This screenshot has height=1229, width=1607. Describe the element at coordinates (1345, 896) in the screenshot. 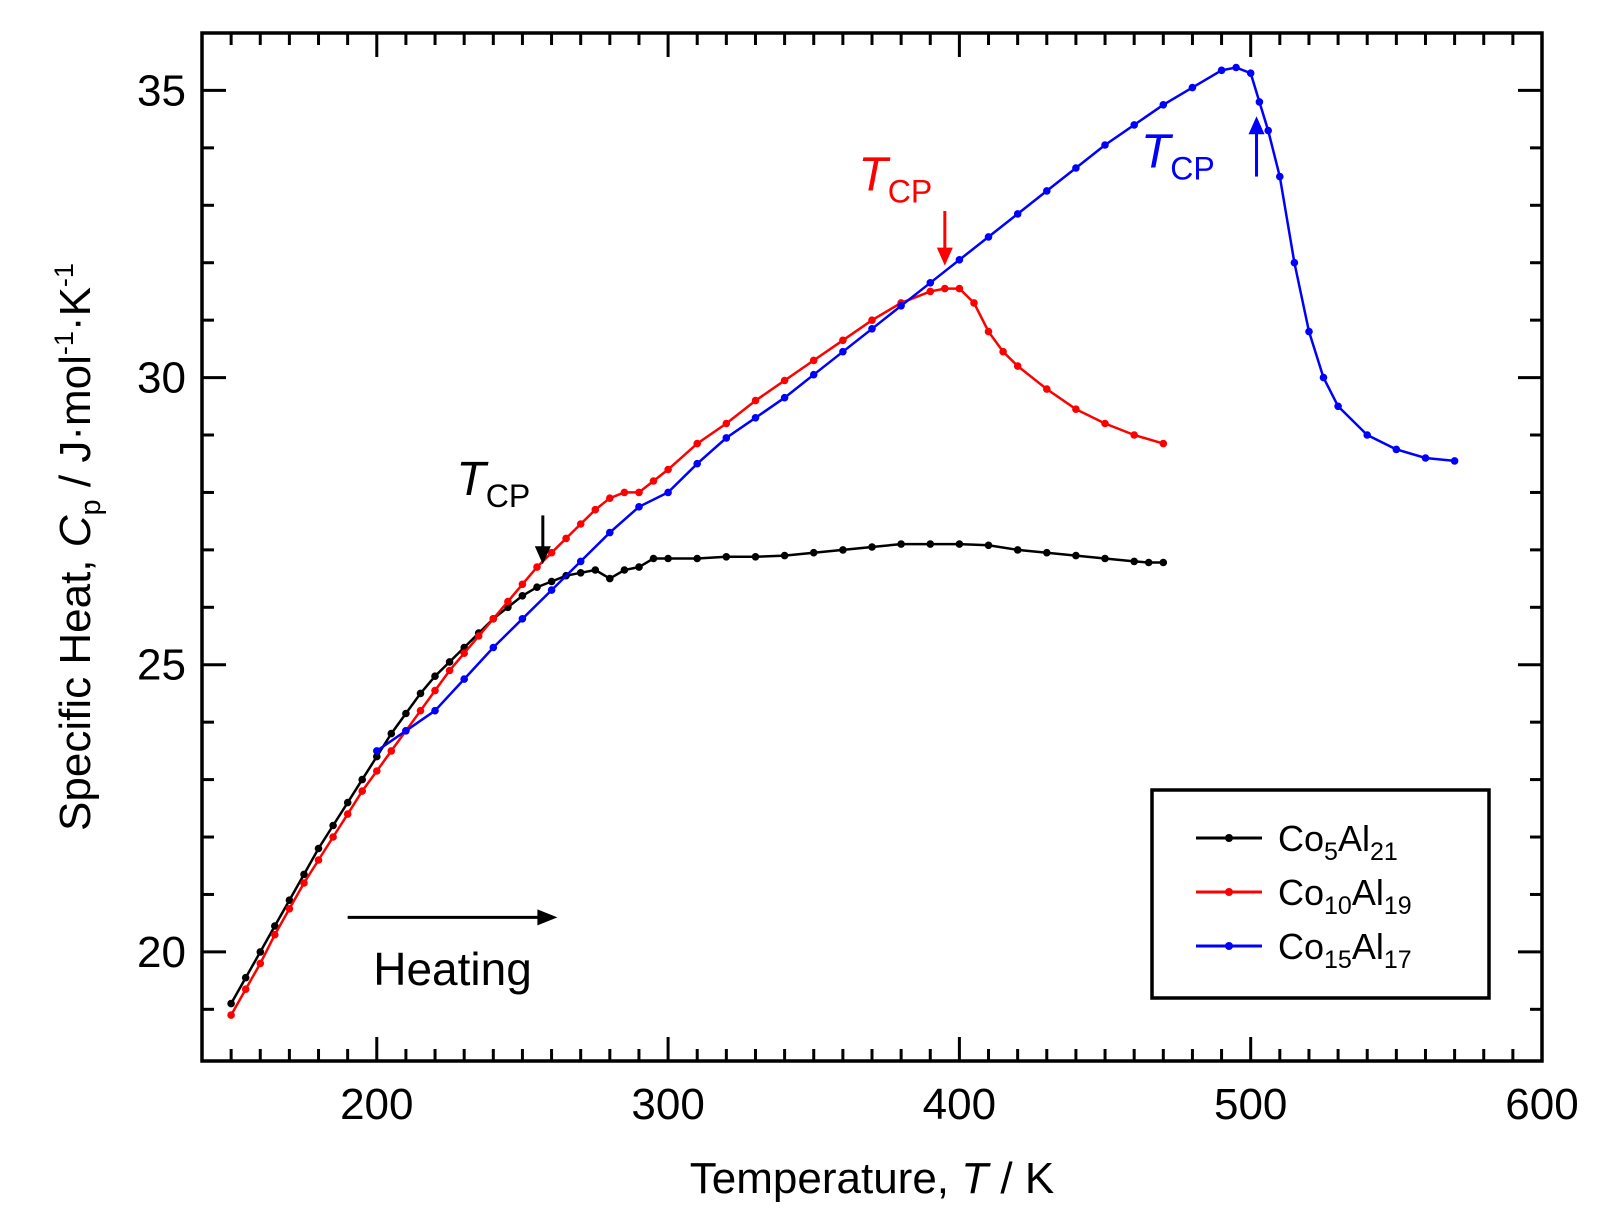

I see `legend-label: Co10Al19` at that location.